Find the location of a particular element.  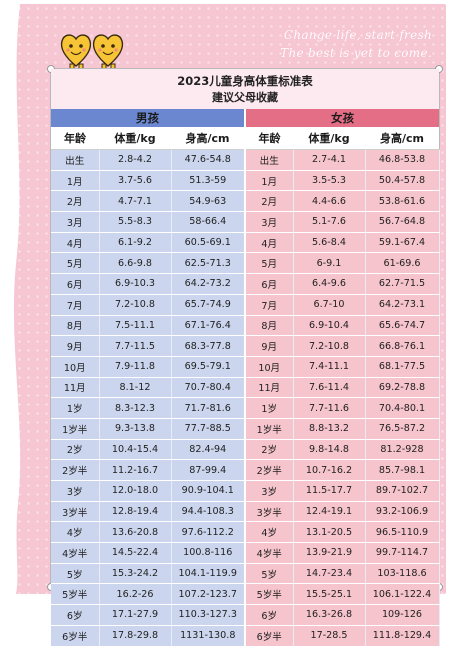

table-row: 1月 3.7-5.6 51.3-59 1月 3.5-5.3 50.4-57.8 is located at coordinates (245, 181).